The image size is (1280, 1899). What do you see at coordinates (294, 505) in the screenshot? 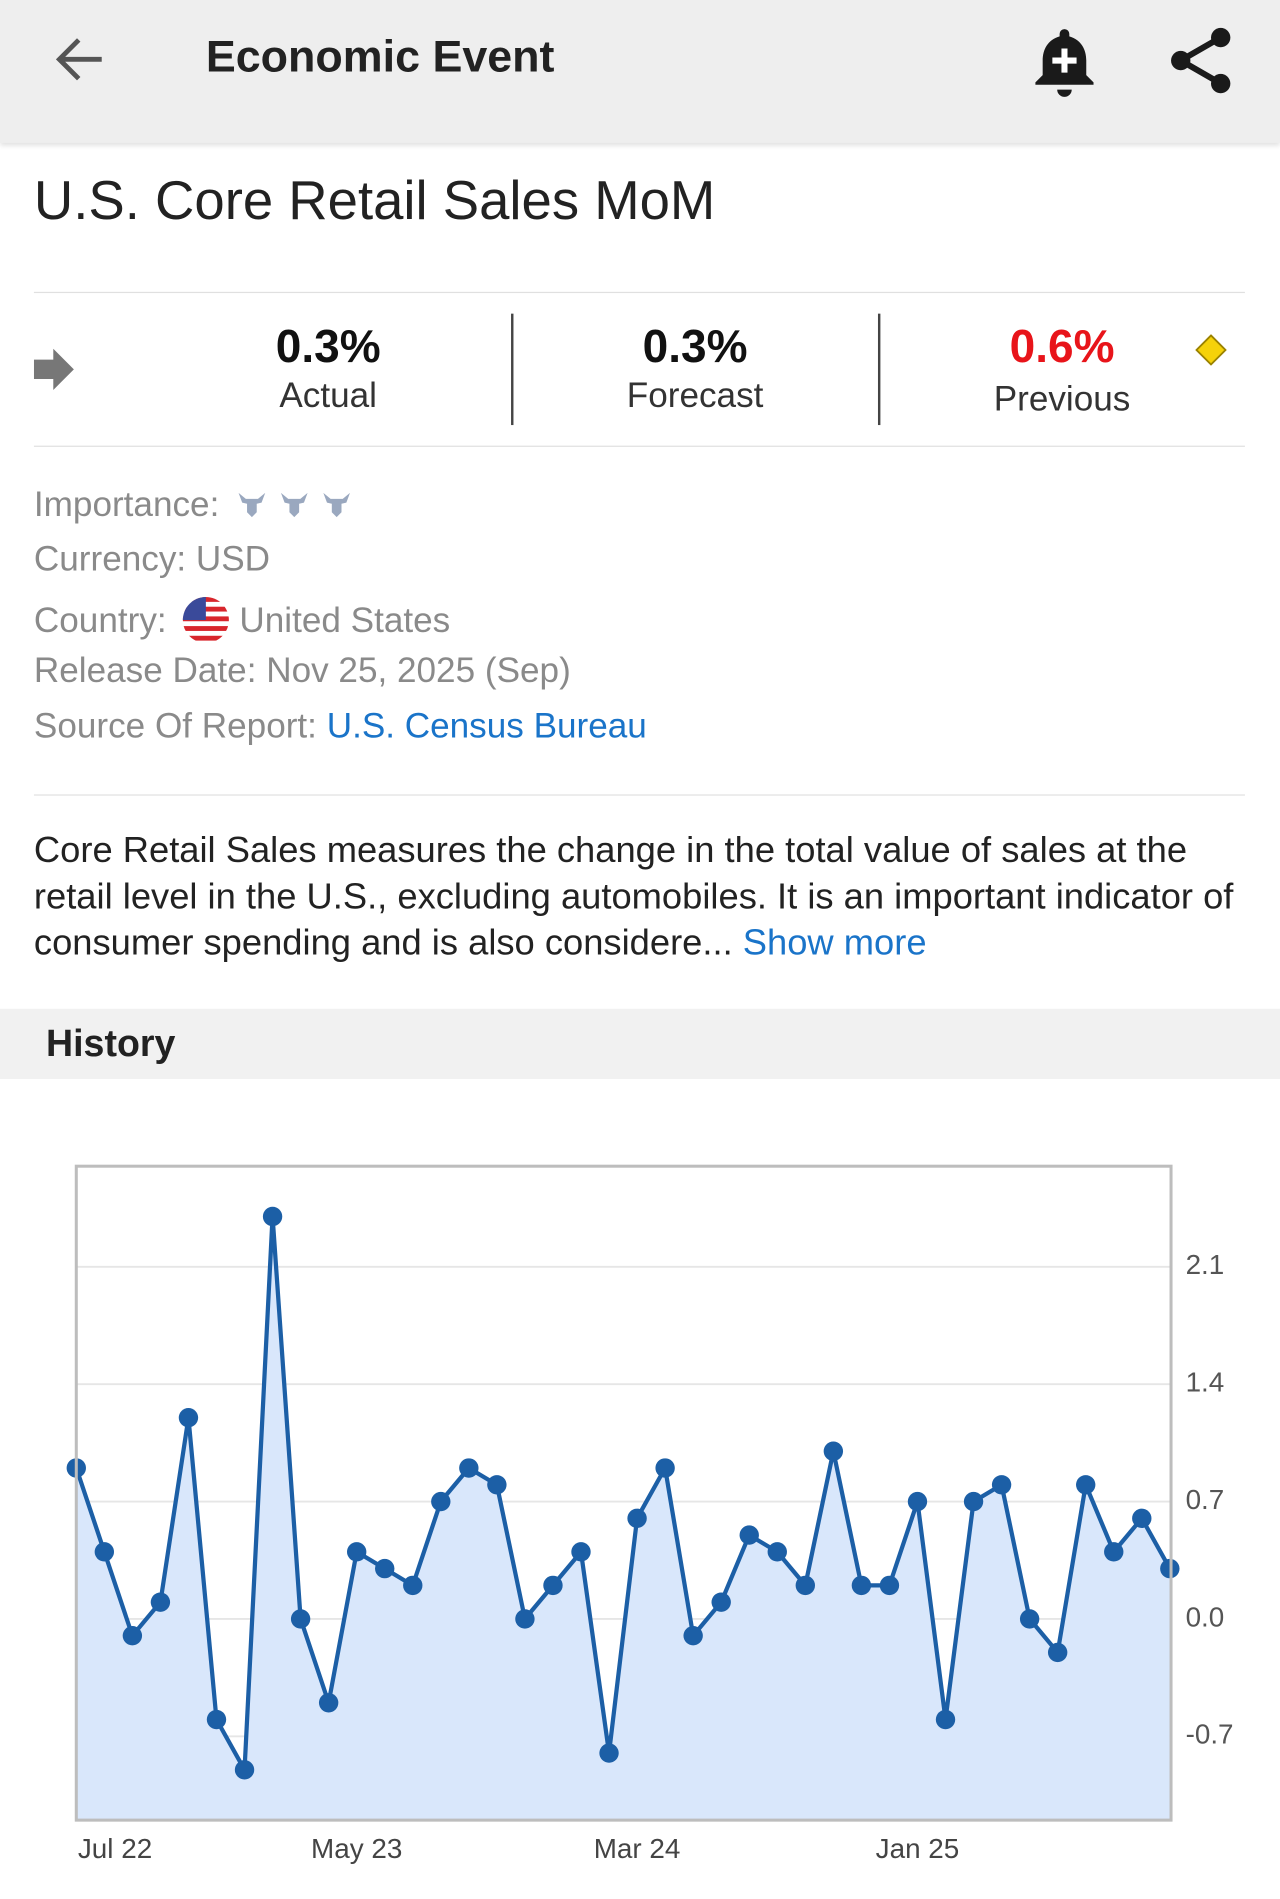
I see `importance-icons` at bounding box center [294, 505].